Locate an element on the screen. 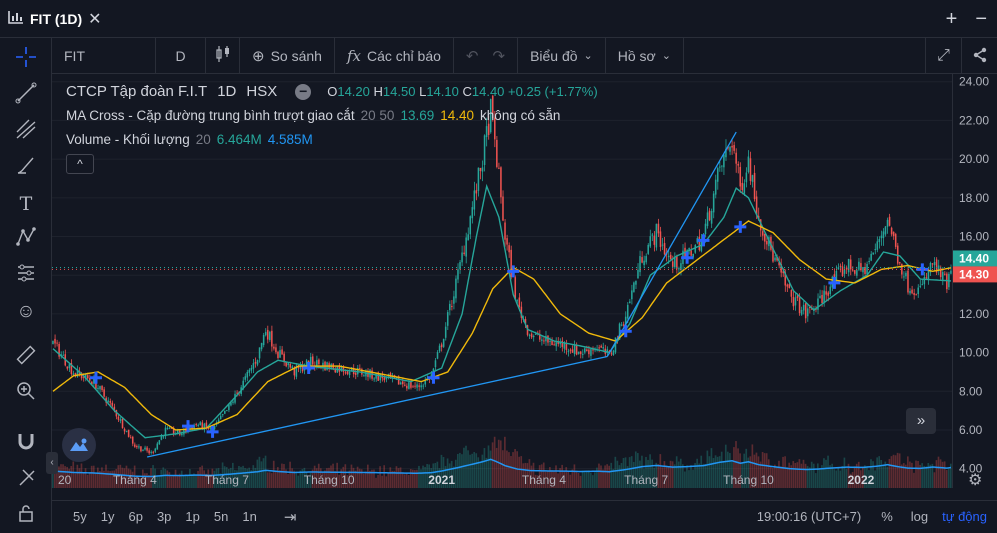  redo-icon: ↷ is located at coordinates (499, 56).